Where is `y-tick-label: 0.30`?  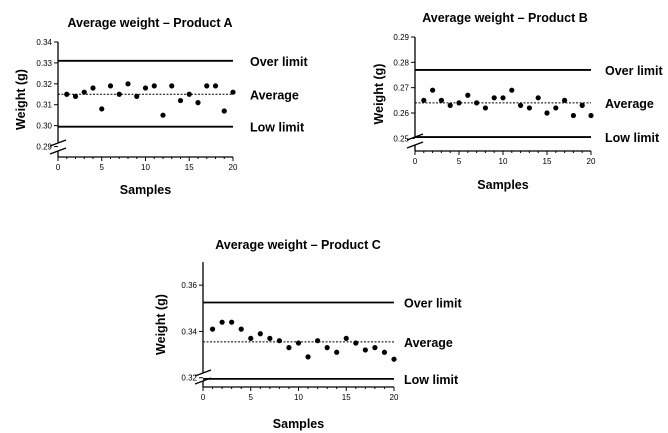 y-tick-label: 0.30 is located at coordinates (44, 126).